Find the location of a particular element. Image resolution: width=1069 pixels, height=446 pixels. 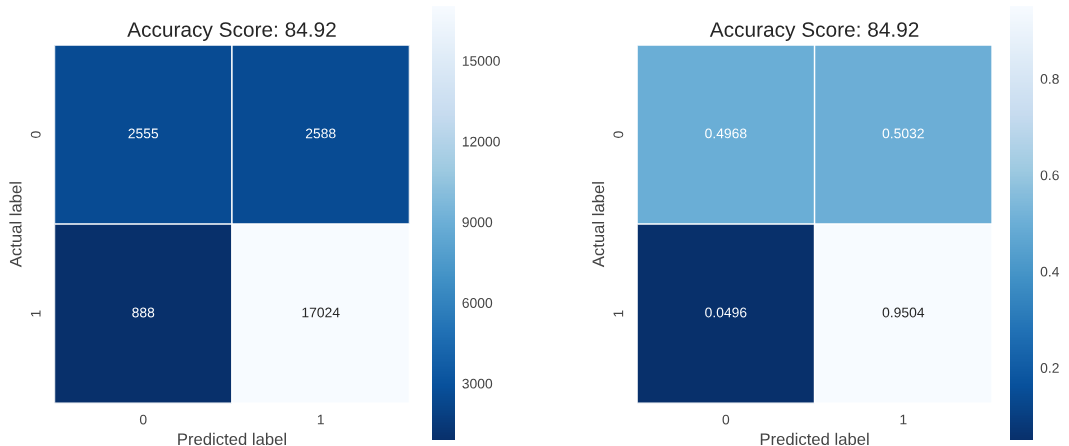

color-bar-label: 0.6 is located at coordinates (1049, 175).